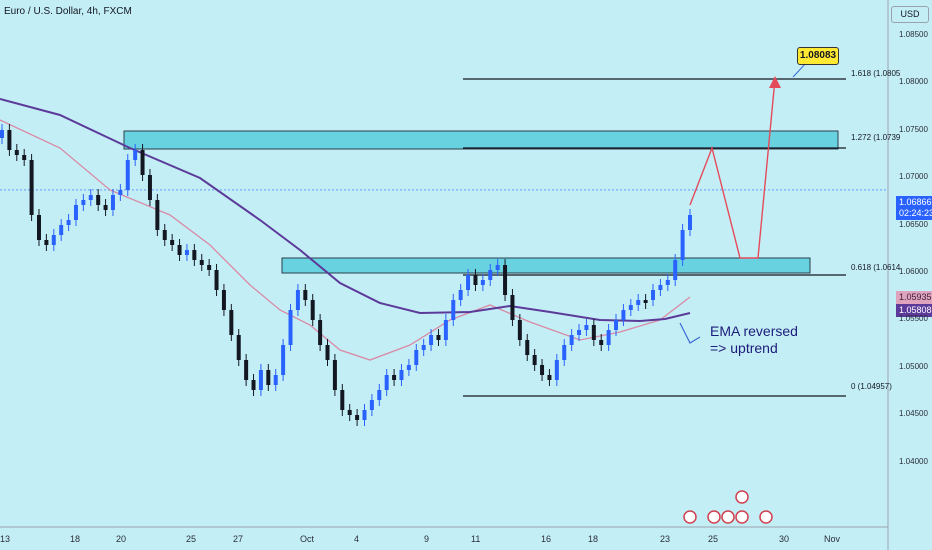  I want to click on time-tick-label: 30, so click(784, 539).